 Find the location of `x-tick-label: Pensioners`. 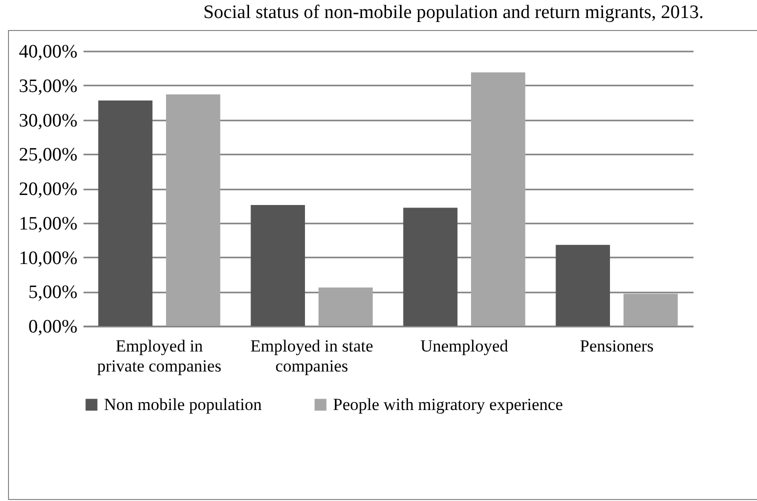

x-tick-label: Pensioners is located at coordinates (617, 346).